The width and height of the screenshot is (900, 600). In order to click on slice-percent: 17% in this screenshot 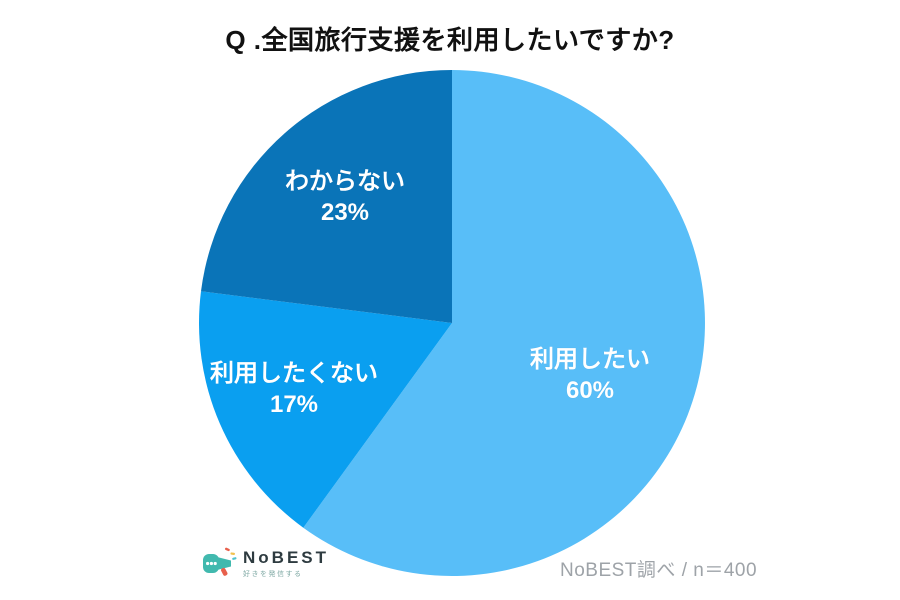, I will do `click(294, 404)`.